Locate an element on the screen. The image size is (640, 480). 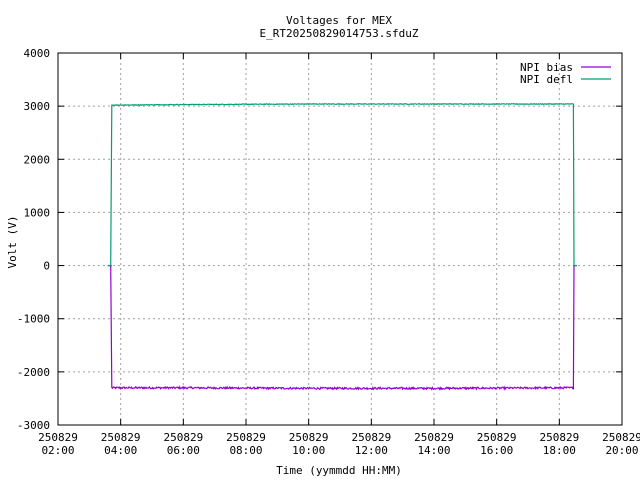
x-tick-time: 18:00 is located at coordinates (559, 450).